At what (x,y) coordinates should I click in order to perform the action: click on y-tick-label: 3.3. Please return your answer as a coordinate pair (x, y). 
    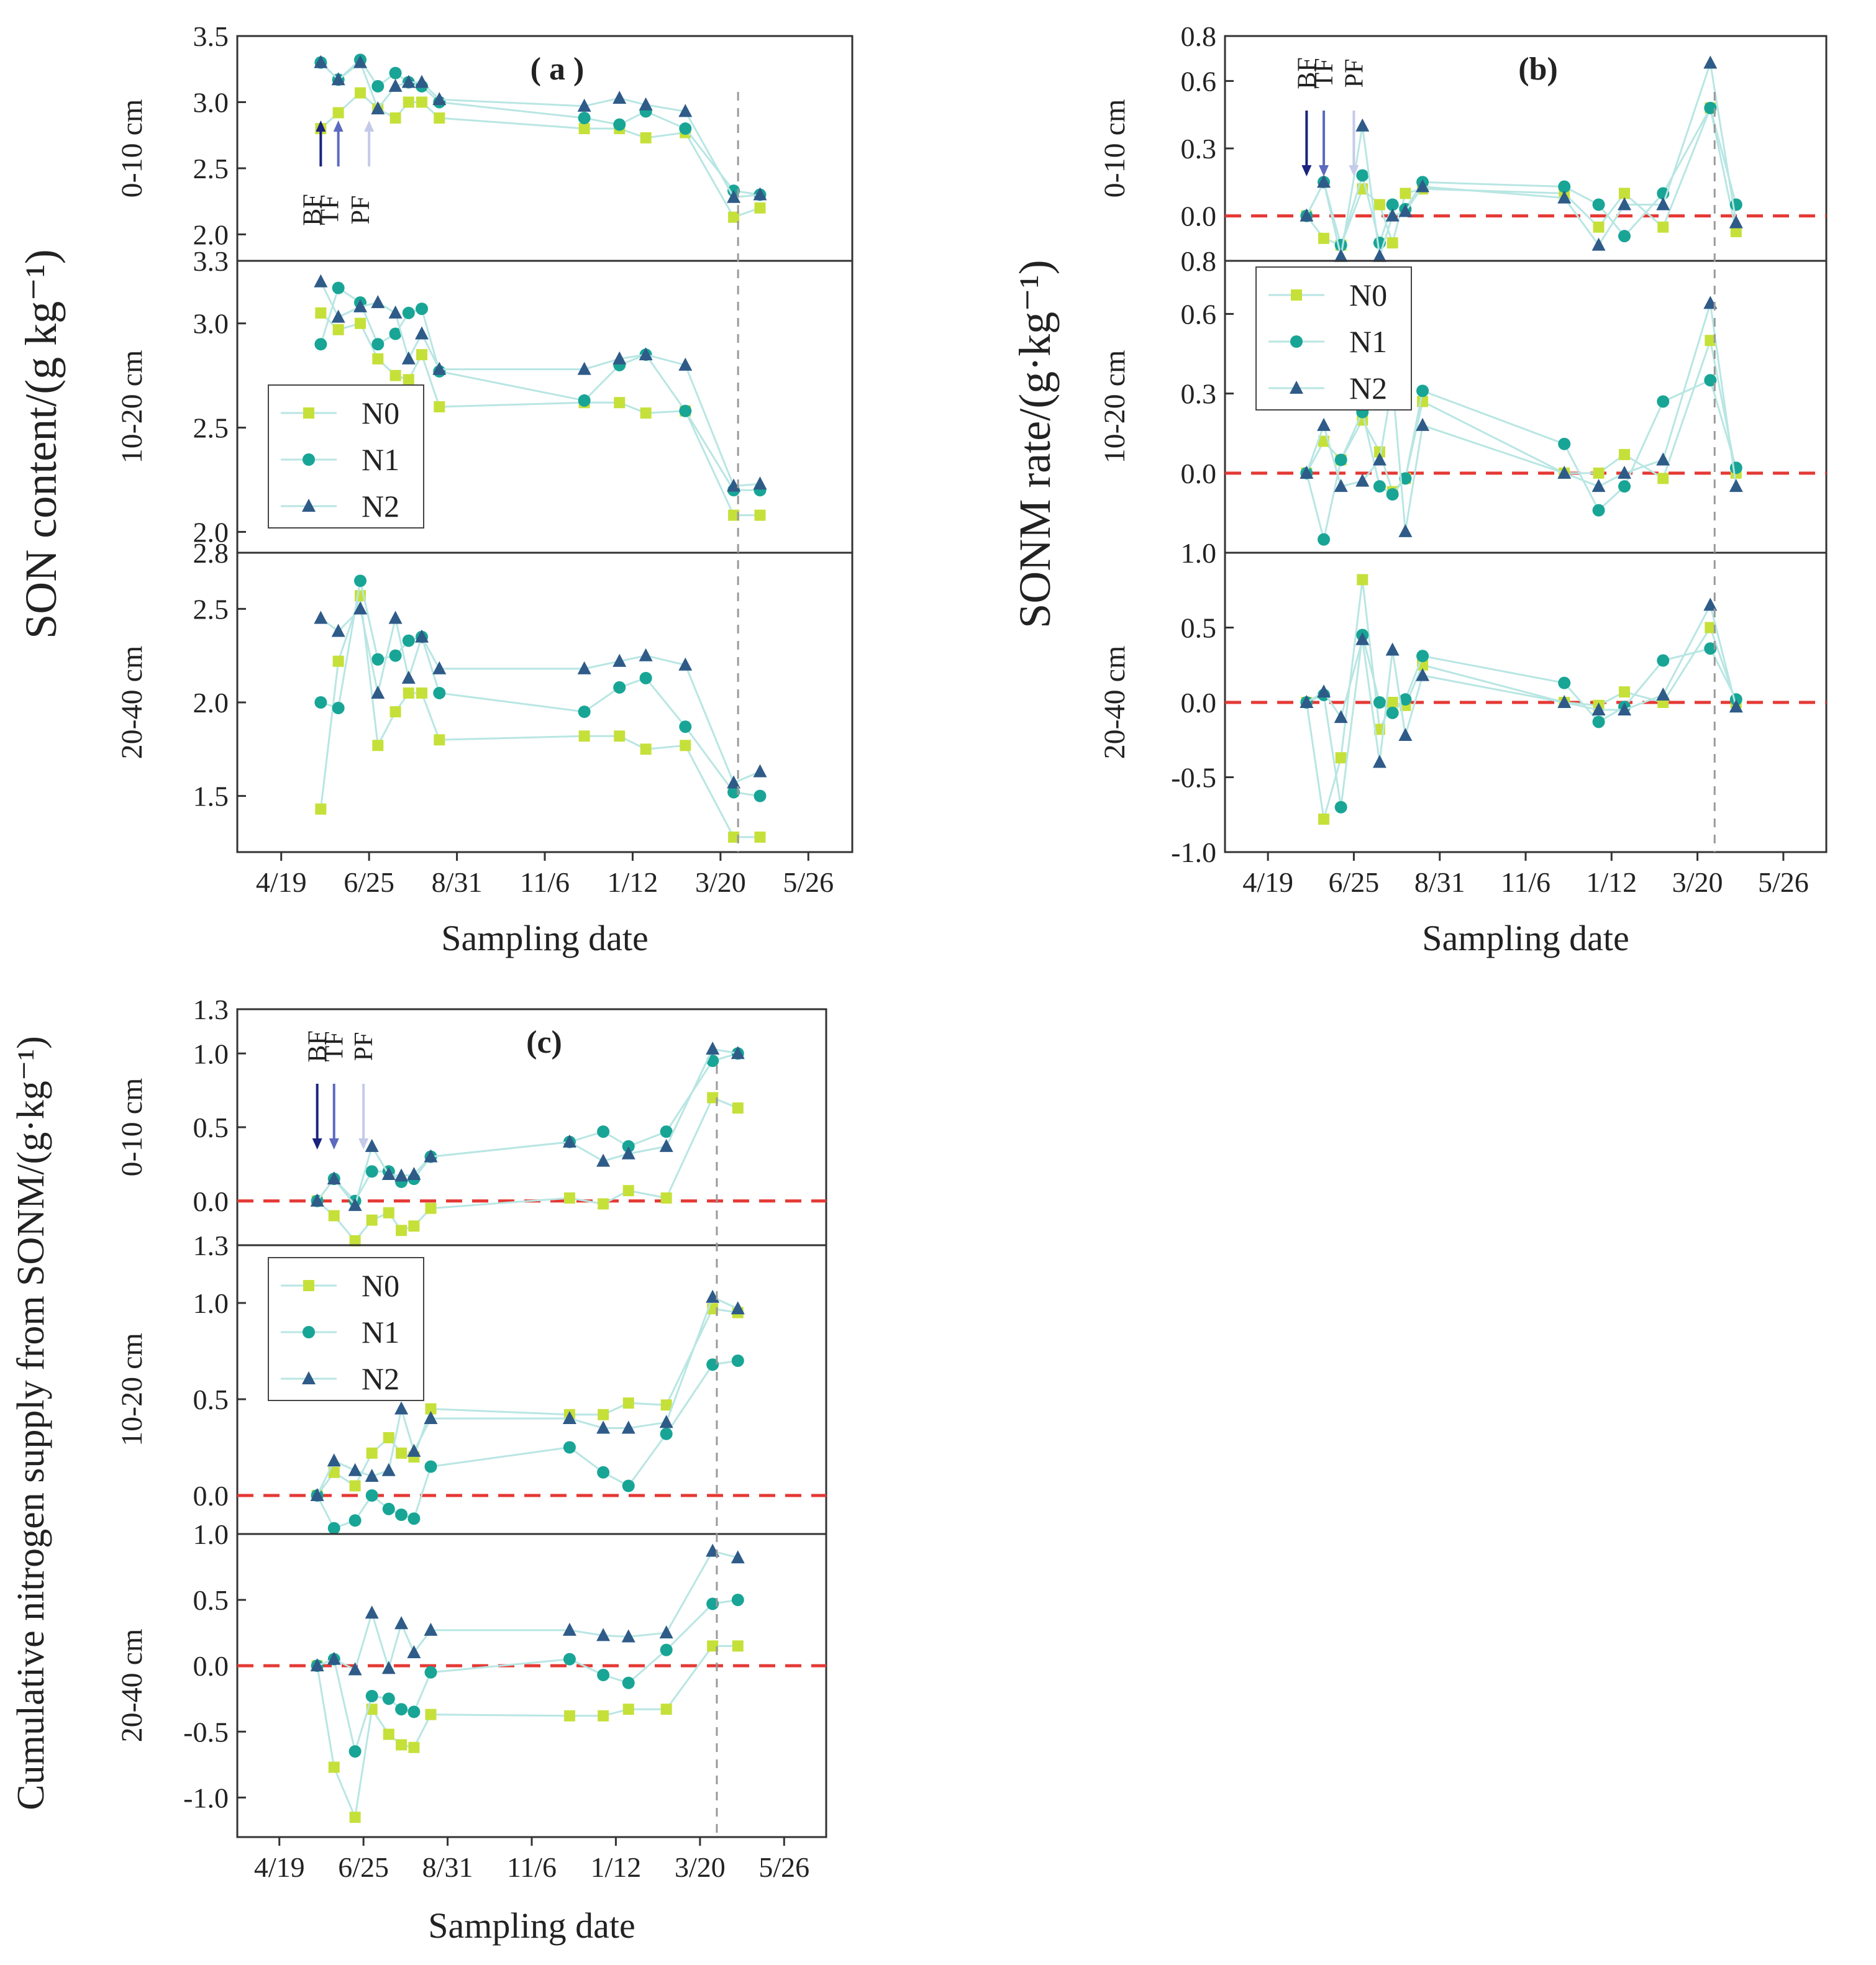
    Looking at the image, I should click on (211, 261).